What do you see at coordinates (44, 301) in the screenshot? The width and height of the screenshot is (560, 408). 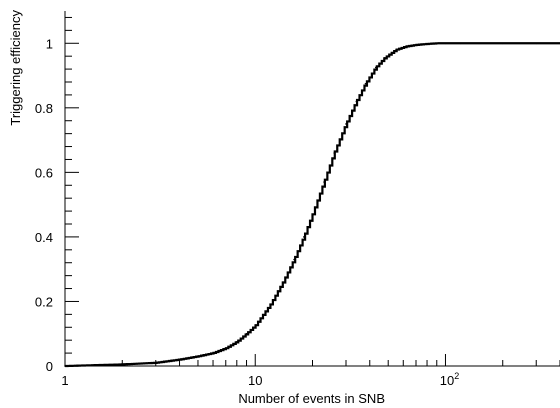 I see `y-tick-label: 0.2` at bounding box center [44, 301].